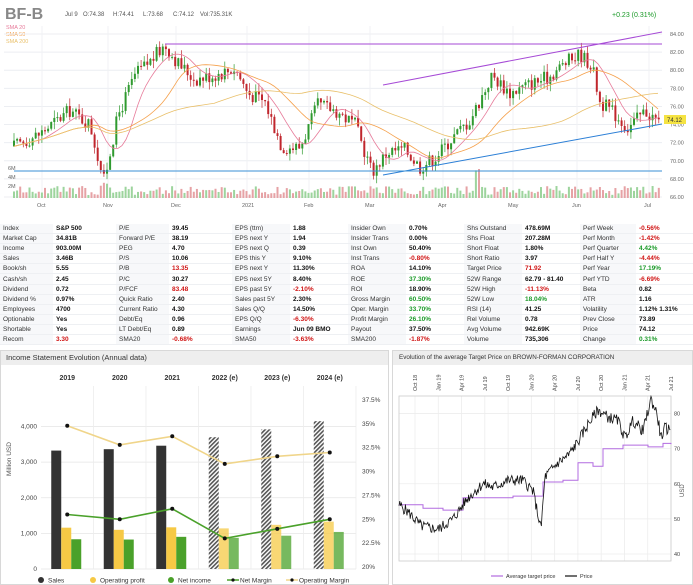  I want to click on stat-label: PEG, so click(142, 249).